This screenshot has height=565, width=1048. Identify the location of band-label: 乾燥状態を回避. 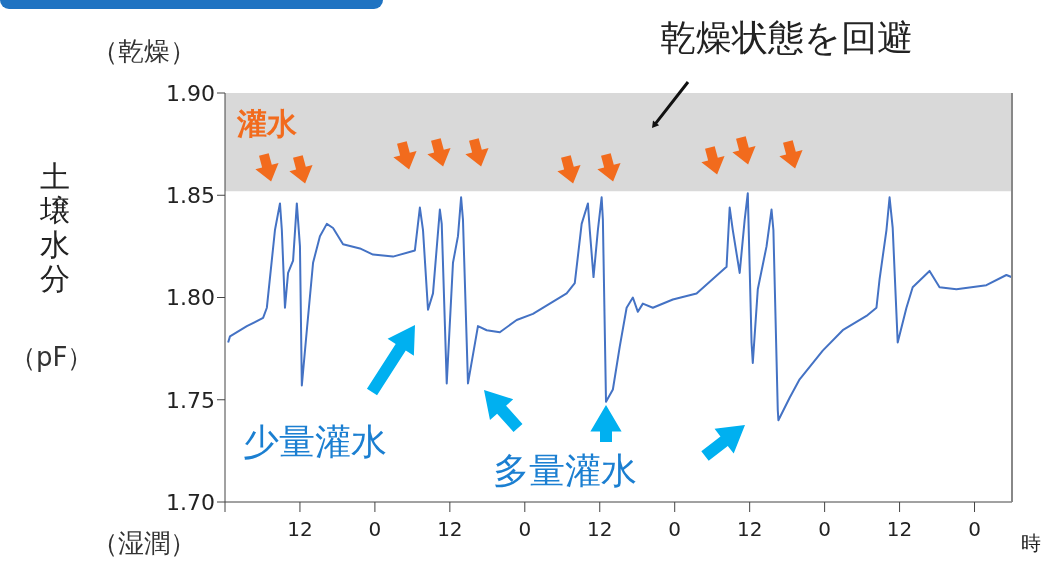
(786, 38).